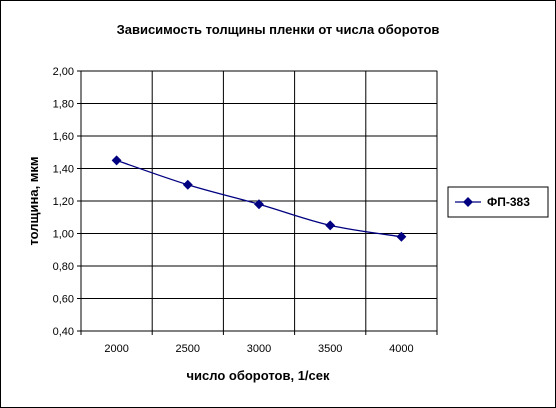 Image resolution: width=556 pixels, height=408 pixels. What do you see at coordinates (63, 332) in the screenshot?
I see `y-tick-label: 0,40` at bounding box center [63, 332].